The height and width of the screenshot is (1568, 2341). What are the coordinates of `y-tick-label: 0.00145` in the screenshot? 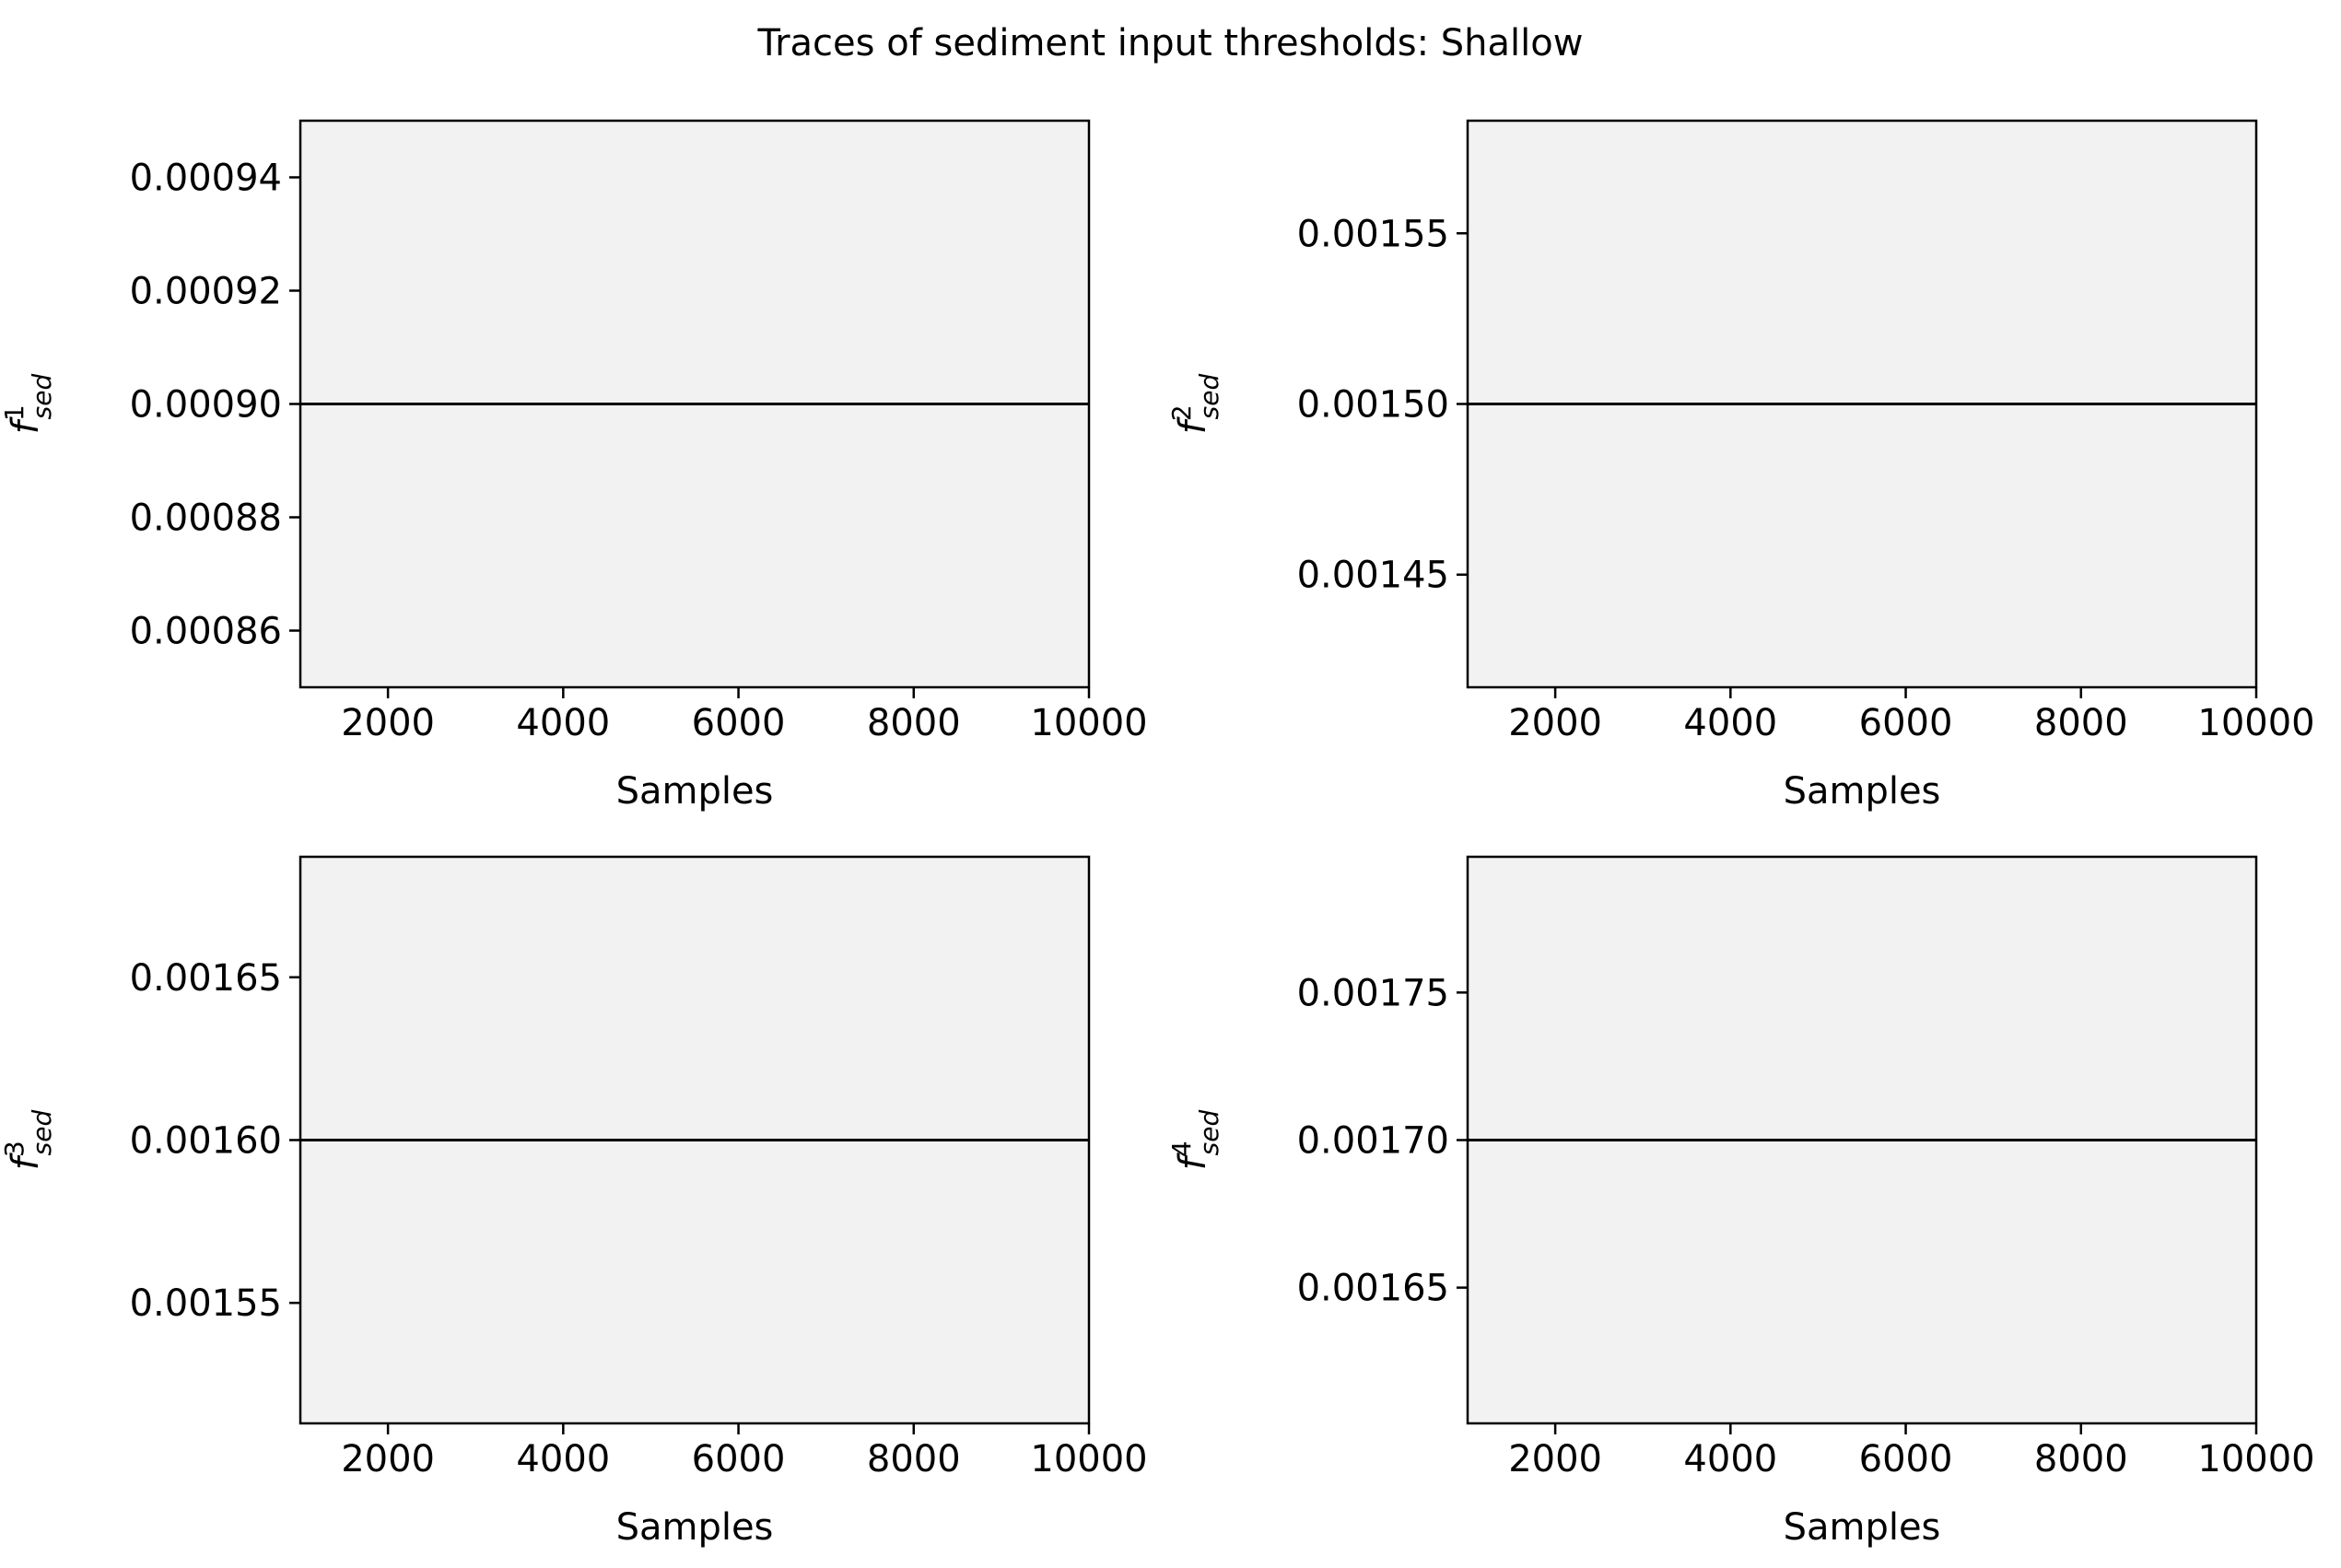 It's located at (1373, 576).